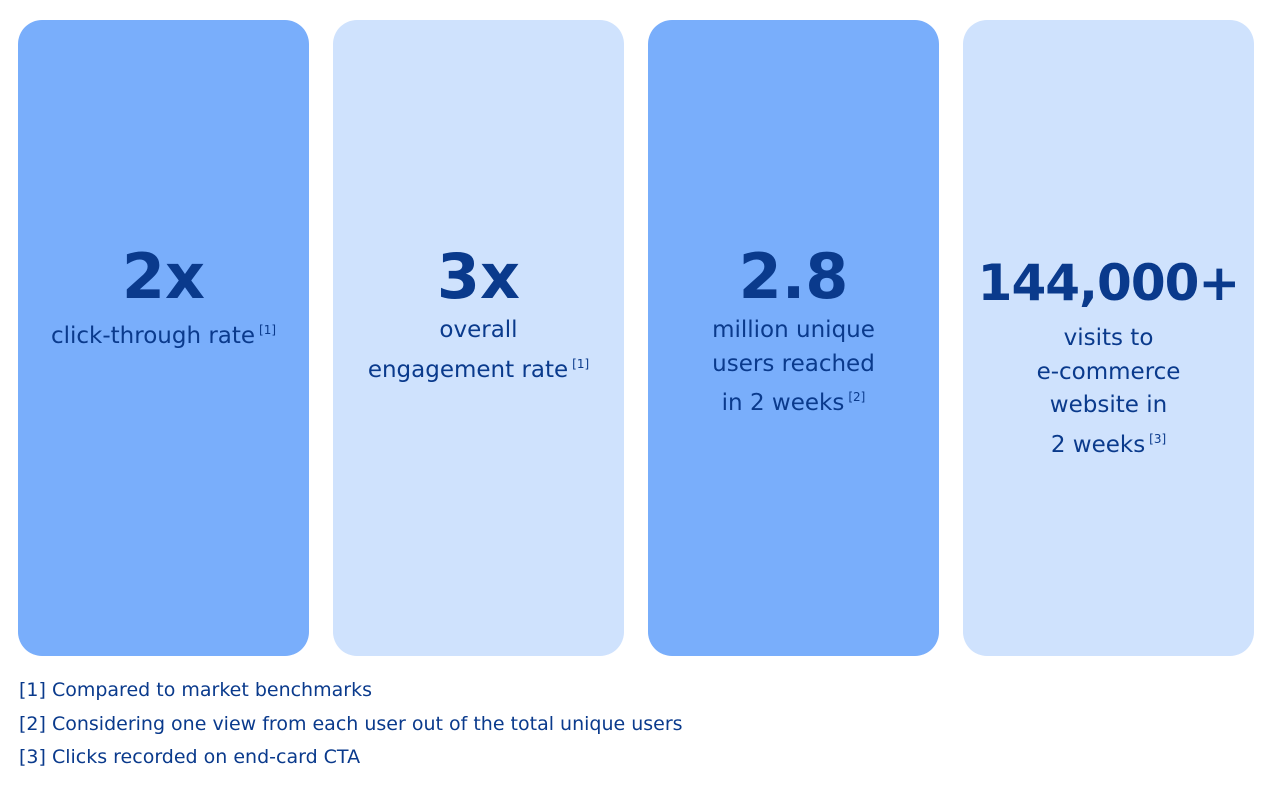 Image resolution: width=1270 pixels, height=790 pixels. Describe the element at coordinates (478, 276) in the screenshot. I see `stat-value: 3x` at that location.